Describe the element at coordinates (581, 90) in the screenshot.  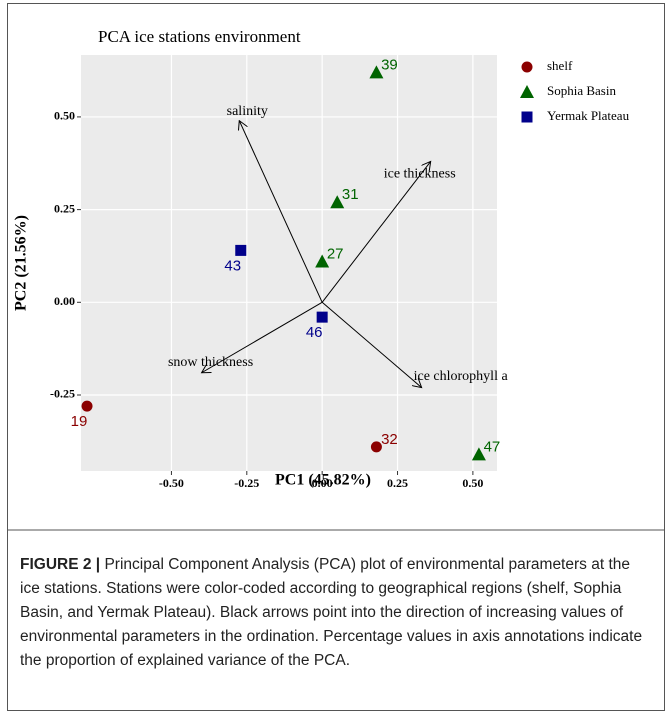
I see `legend-label: Sophia Basin` at that location.